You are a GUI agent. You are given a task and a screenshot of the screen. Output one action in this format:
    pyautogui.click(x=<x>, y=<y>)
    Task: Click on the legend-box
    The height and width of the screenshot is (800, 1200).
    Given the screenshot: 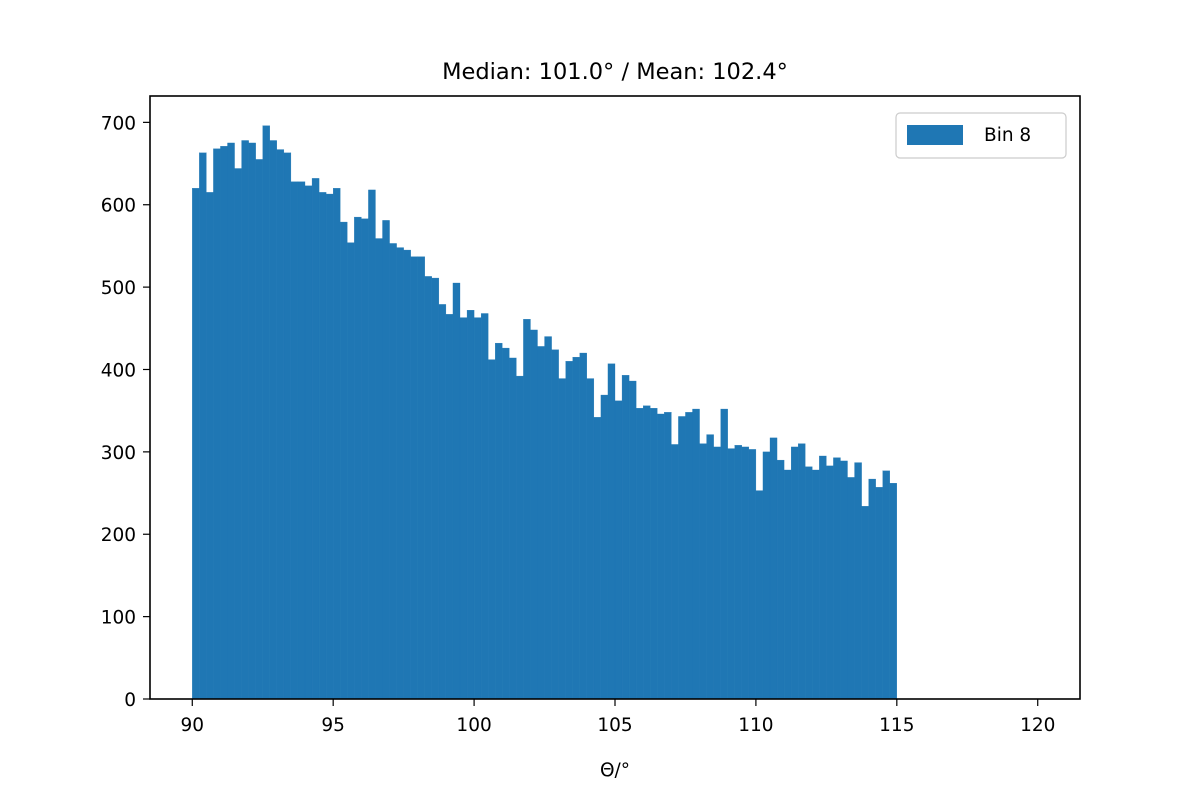 What is the action you would take?
    pyautogui.click(x=981, y=135)
    